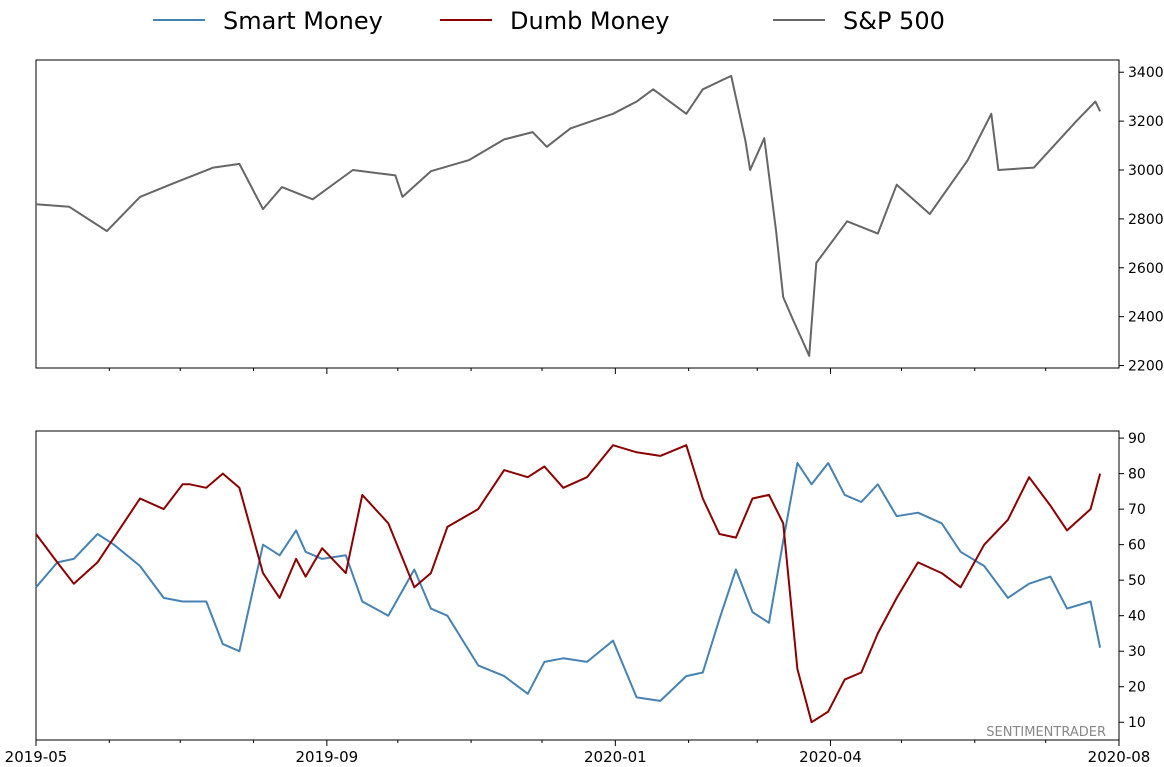 The height and width of the screenshot is (767, 1164). I want to click on sentiment-y-tick-label: 40, so click(1137, 617).